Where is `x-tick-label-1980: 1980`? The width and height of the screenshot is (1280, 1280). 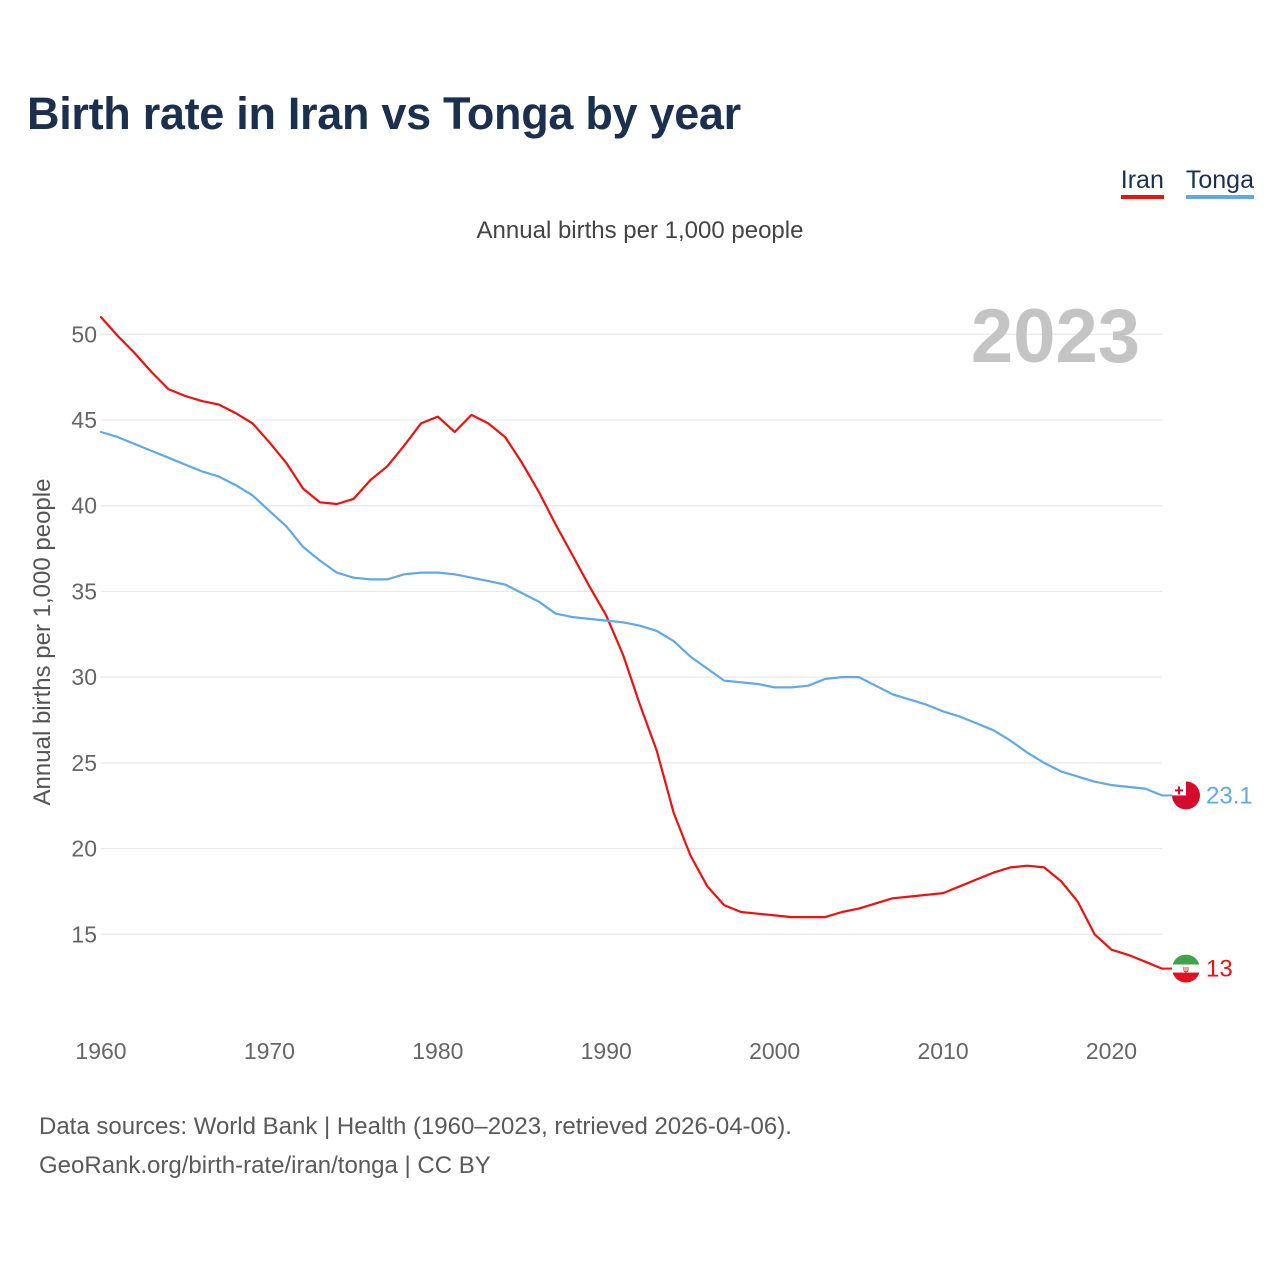
x-tick-label-1980: 1980 is located at coordinates (437, 1051).